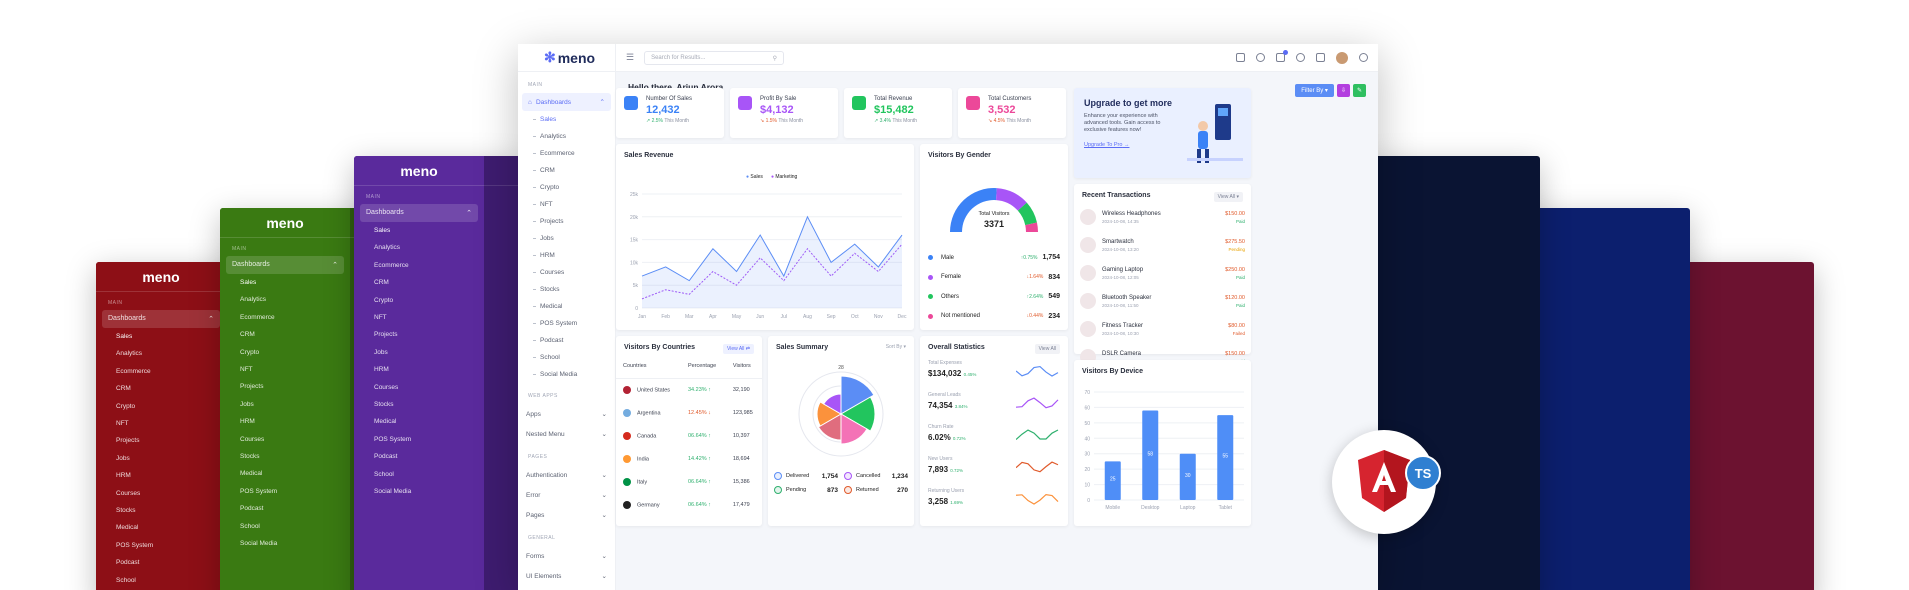 The height and width of the screenshot is (590, 1909). Describe the element at coordinates (566, 136) in the screenshot. I see `sidebar-item-analytics: Analytics` at that location.